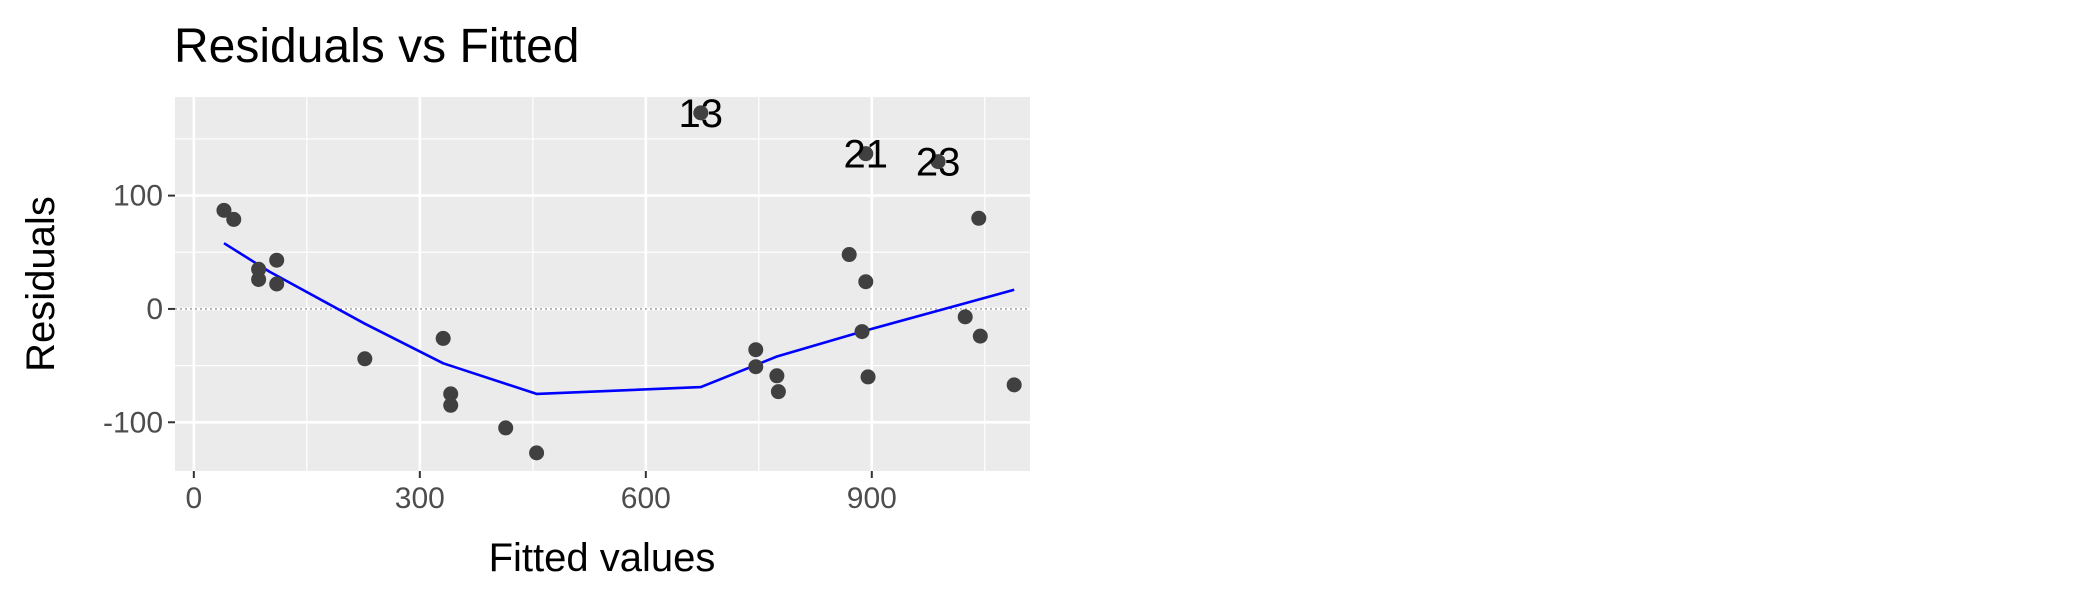  I want to click on point-label: 13, so click(701, 114).